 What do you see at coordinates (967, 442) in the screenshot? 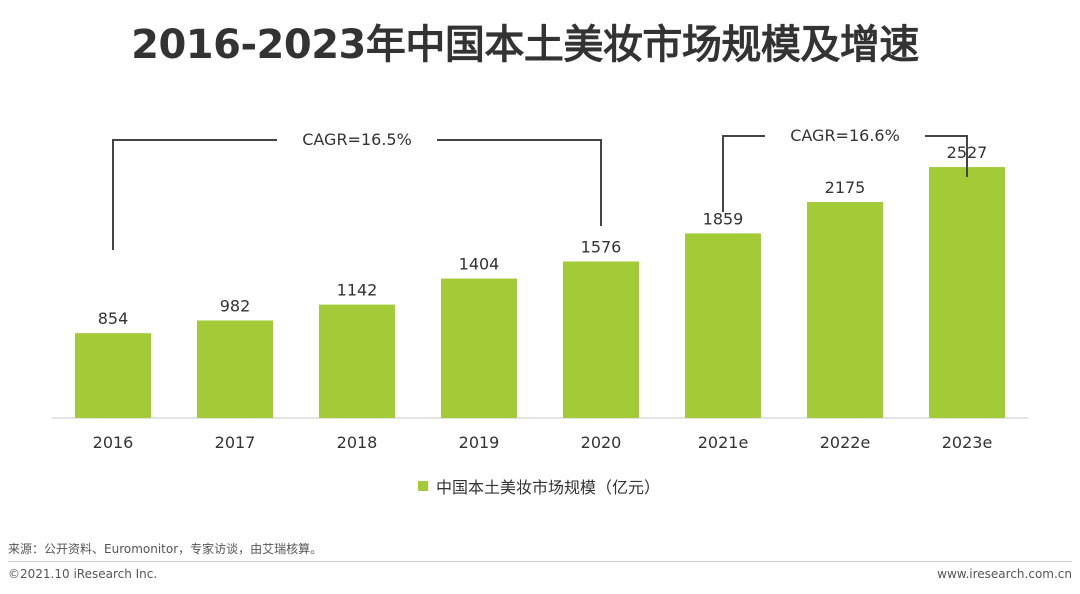
I see `tick-label-2023e: 2023e` at bounding box center [967, 442].